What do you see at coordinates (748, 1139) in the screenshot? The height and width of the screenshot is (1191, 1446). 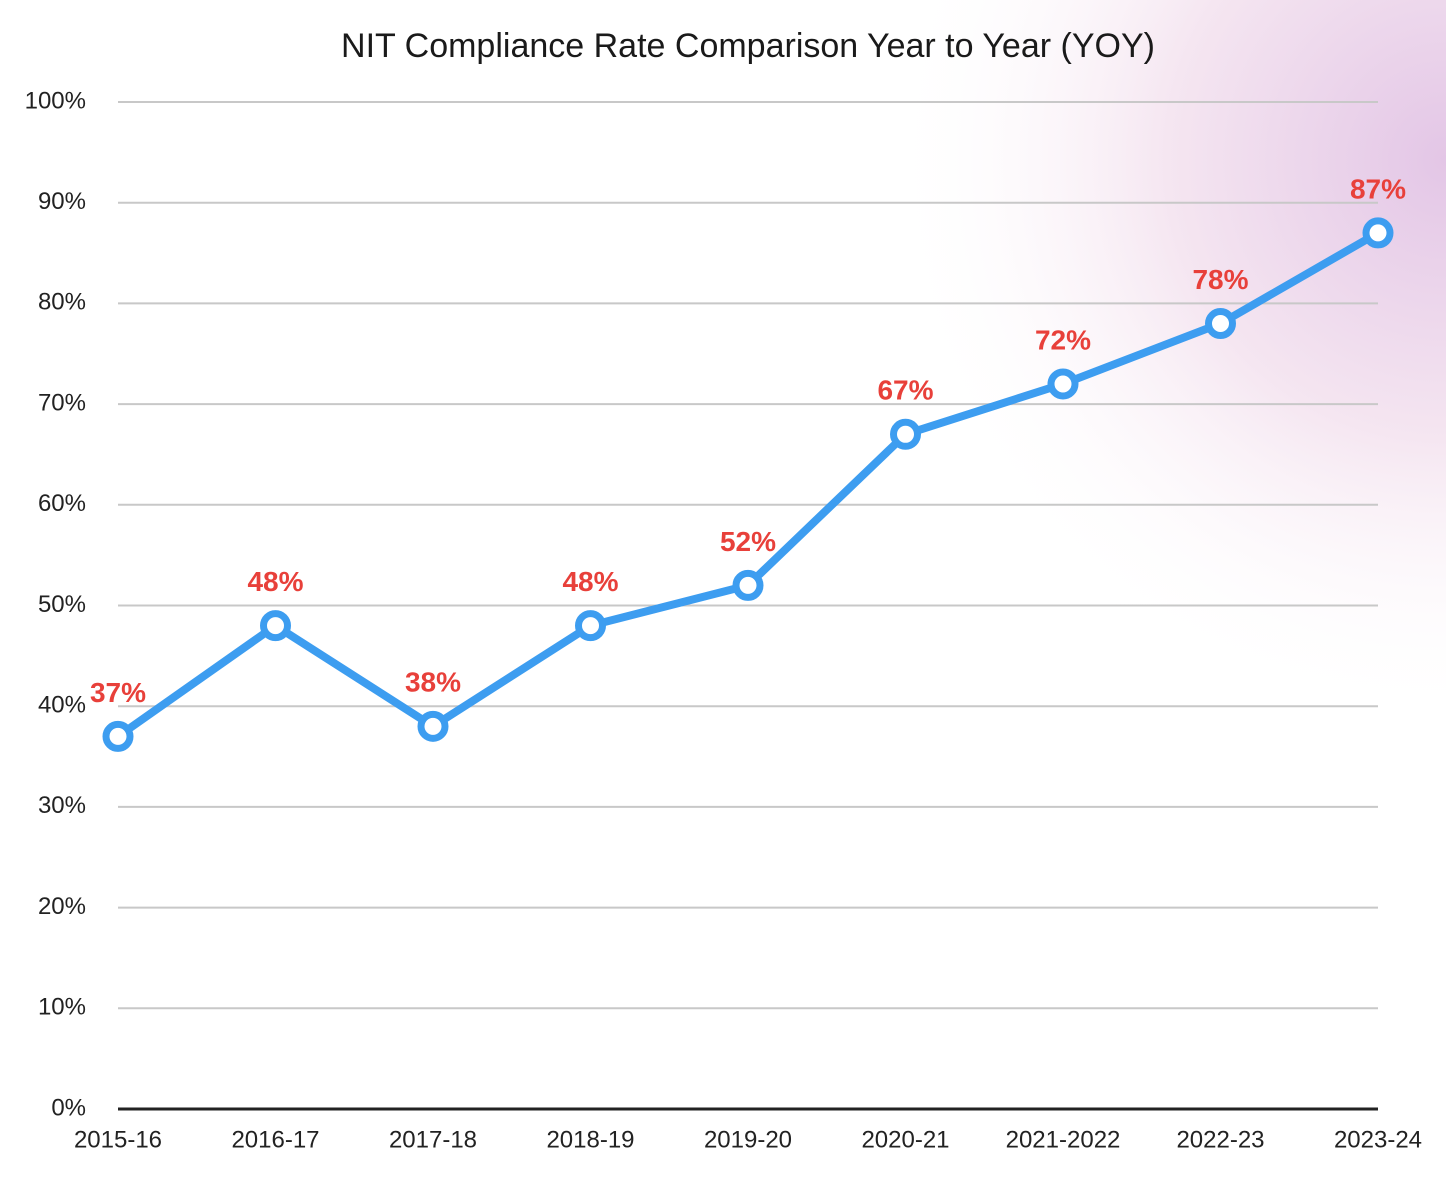 I see `x-tick-label: 2019-20` at bounding box center [748, 1139].